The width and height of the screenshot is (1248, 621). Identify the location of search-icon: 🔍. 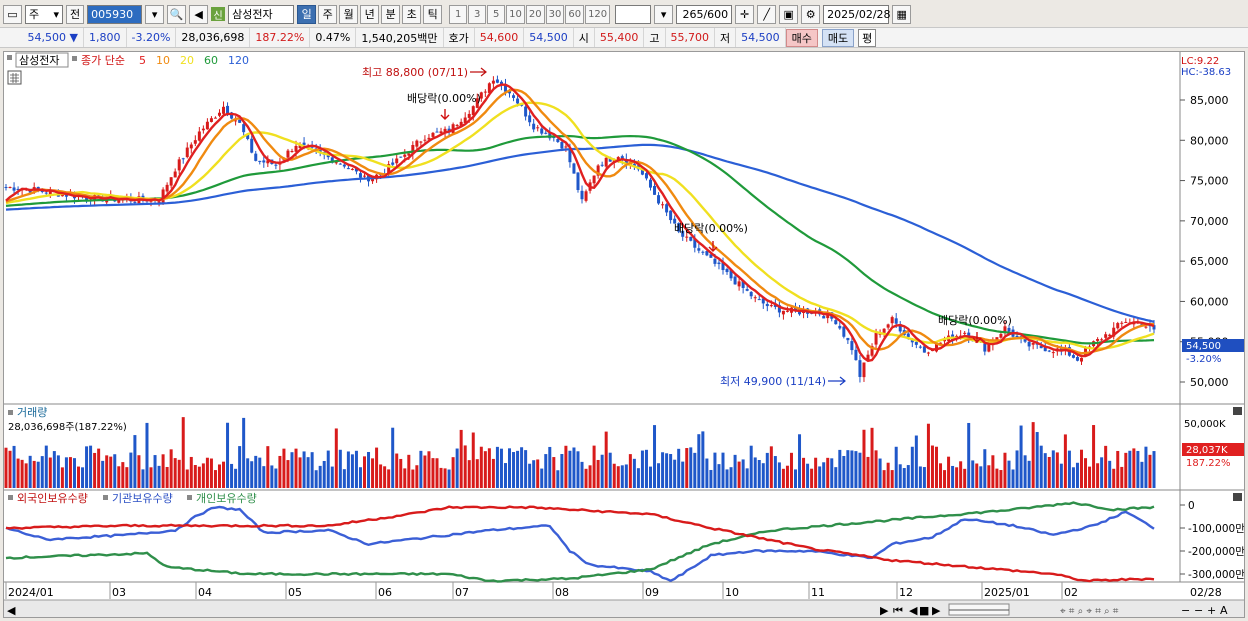
(177, 14).